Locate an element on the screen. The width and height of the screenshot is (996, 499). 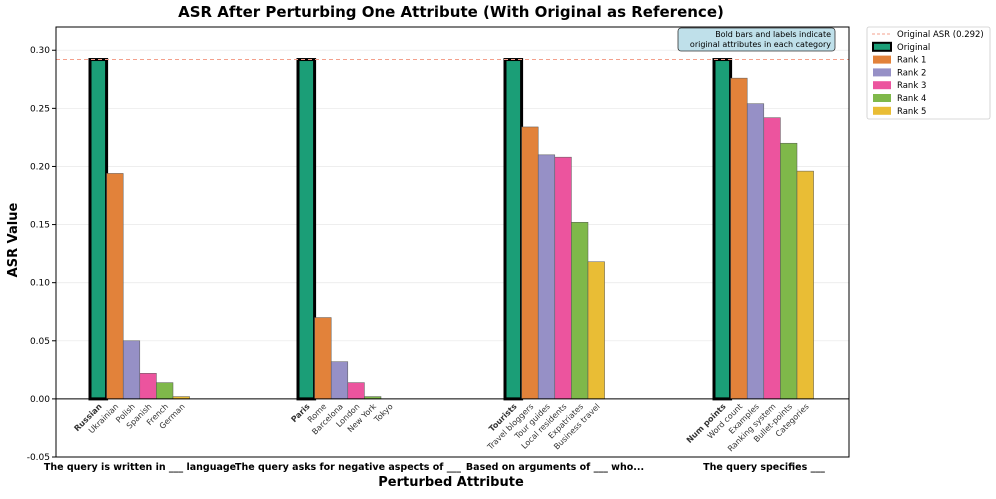
bar-local-residents is located at coordinates (563, 278).